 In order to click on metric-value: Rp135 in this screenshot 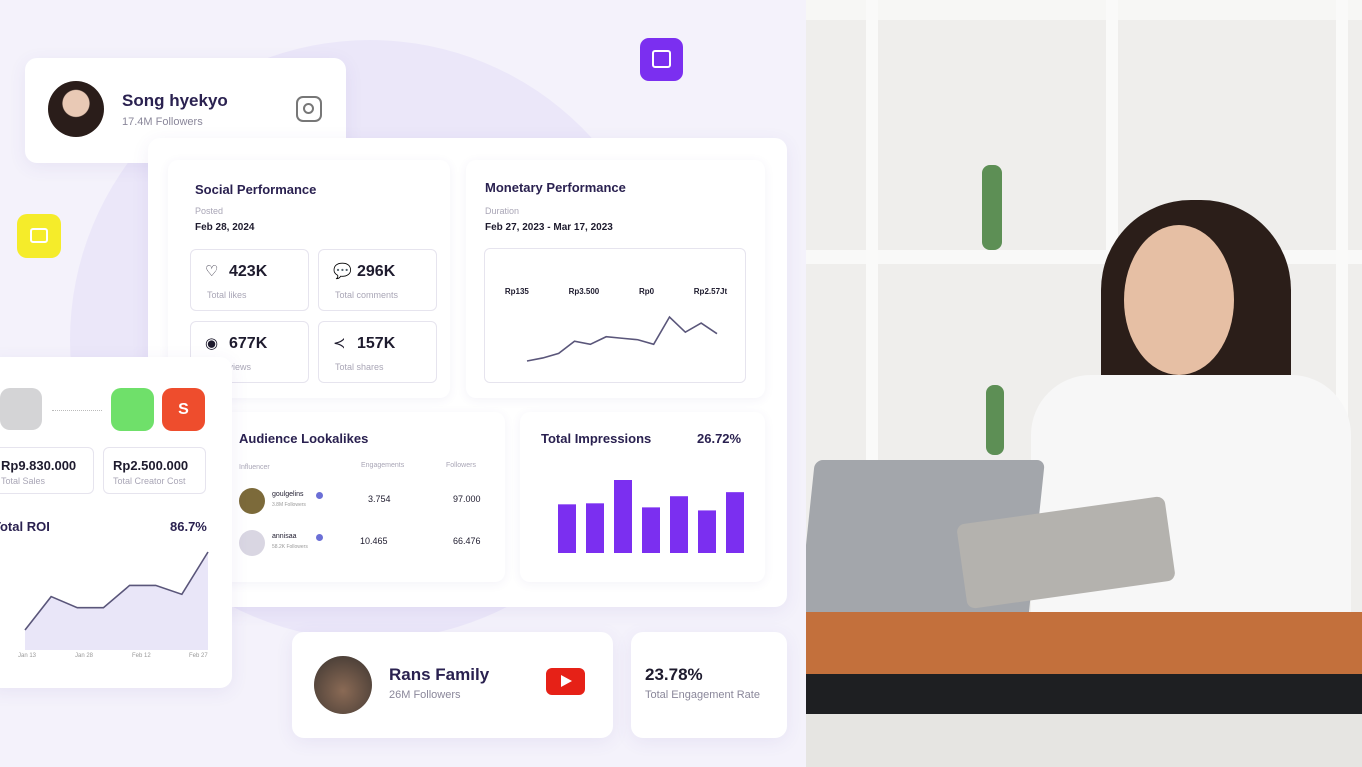, I will do `click(516, 291)`.